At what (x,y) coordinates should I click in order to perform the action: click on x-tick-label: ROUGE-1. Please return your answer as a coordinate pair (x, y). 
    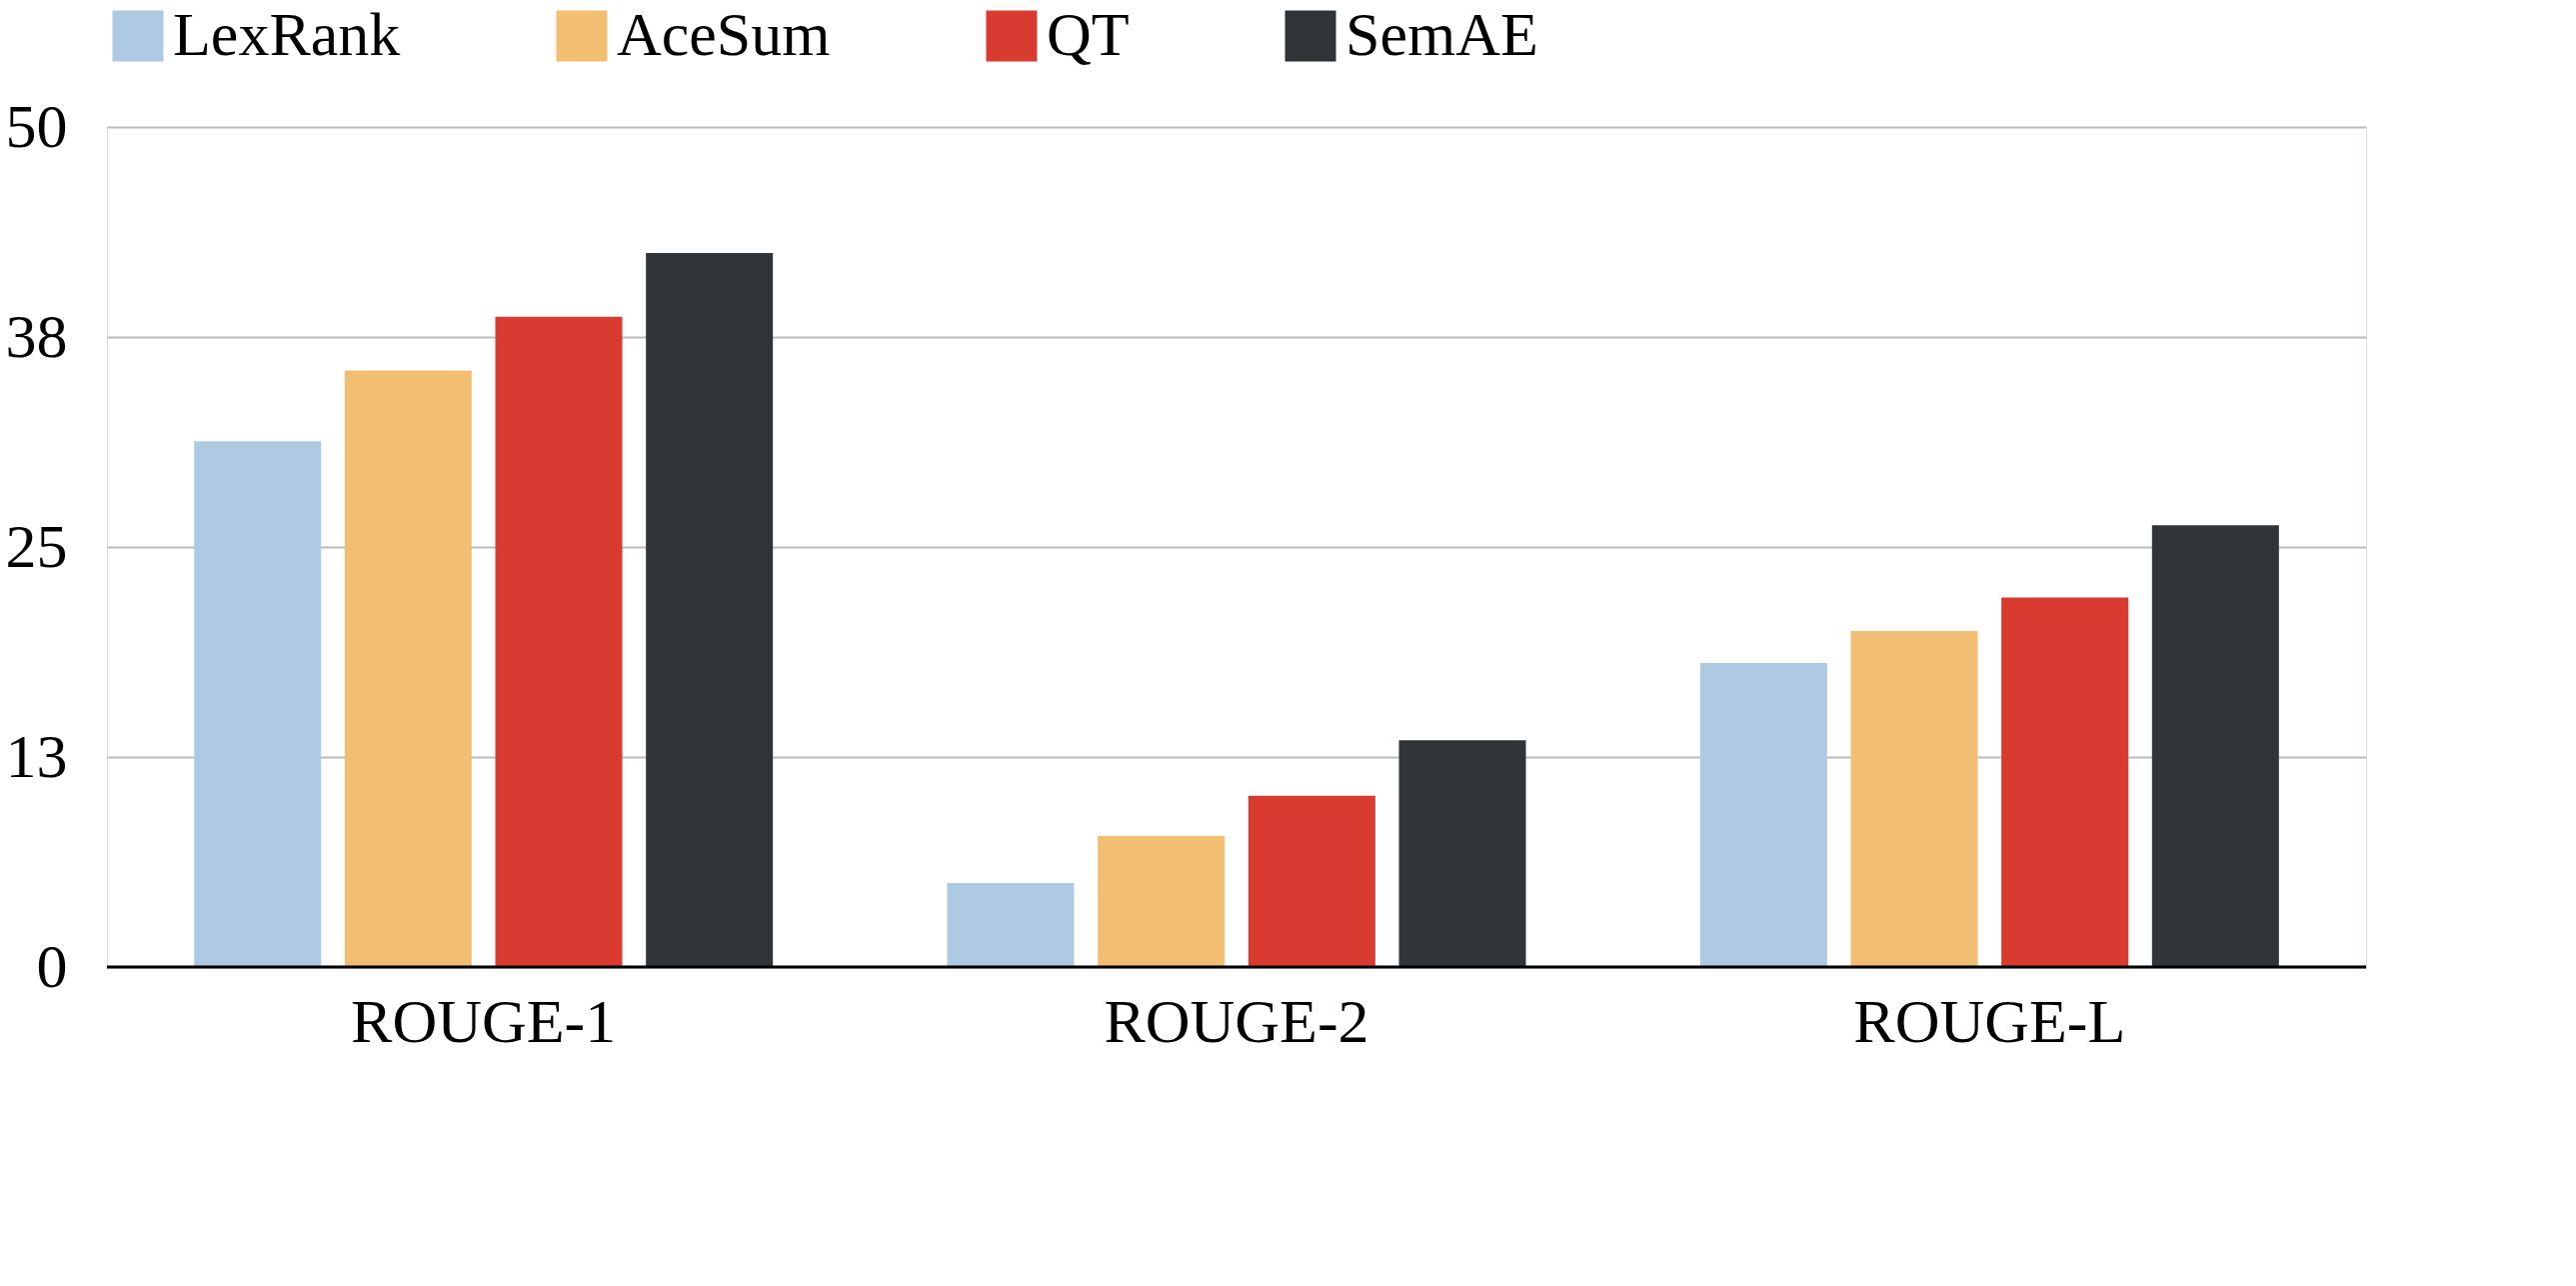
    Looking at the image, I should click on (484, 1020).